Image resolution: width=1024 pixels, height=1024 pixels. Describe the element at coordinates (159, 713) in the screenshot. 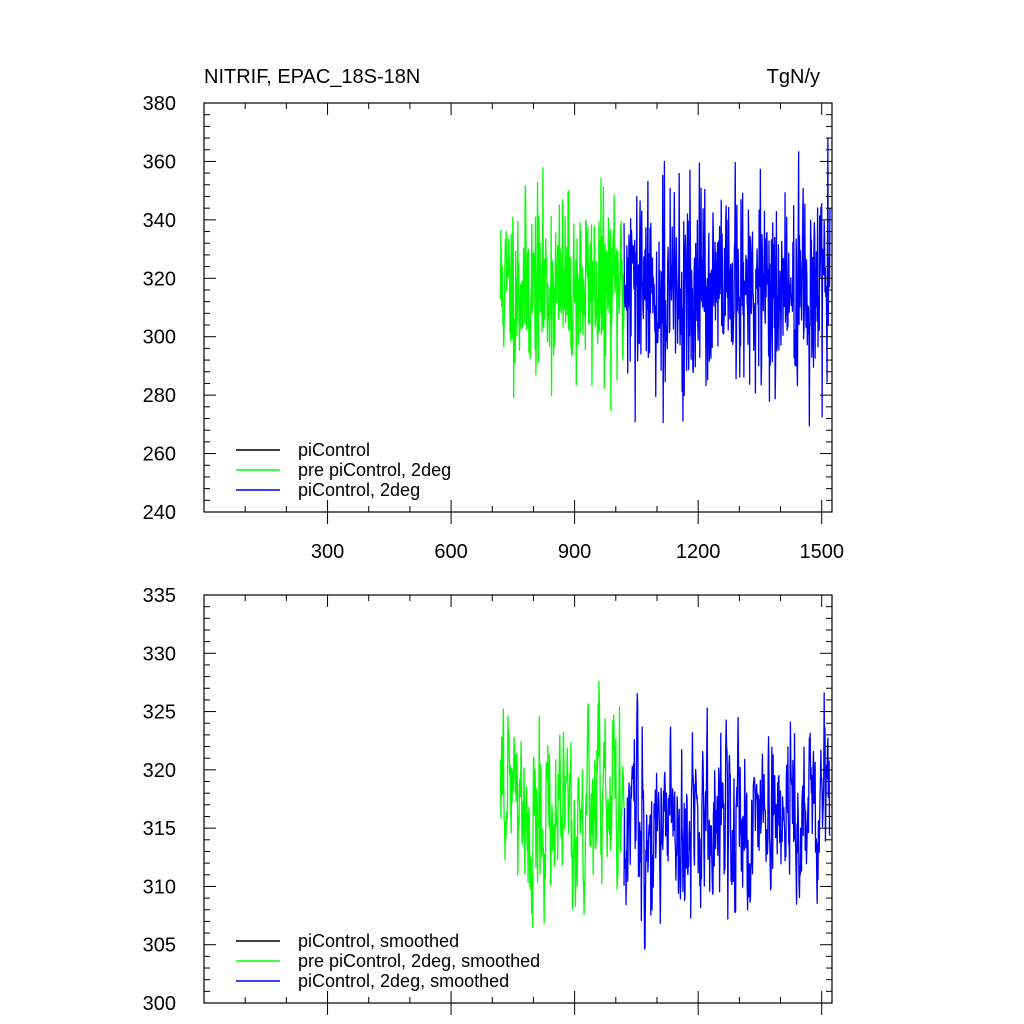

I see `y-tick-label: 325` at that location.